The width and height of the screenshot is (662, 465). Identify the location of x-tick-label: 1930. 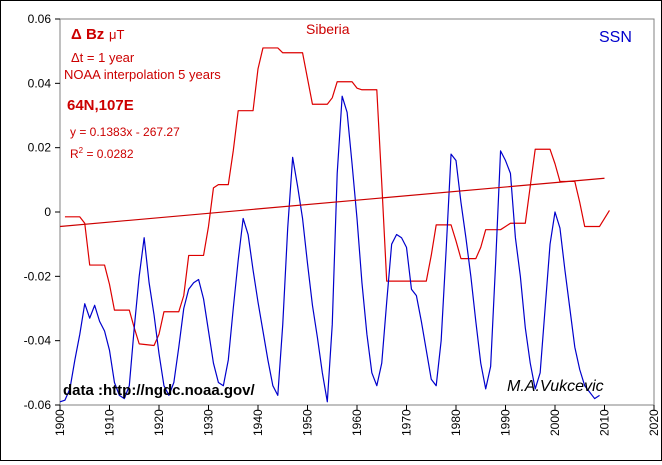
(209, 422).